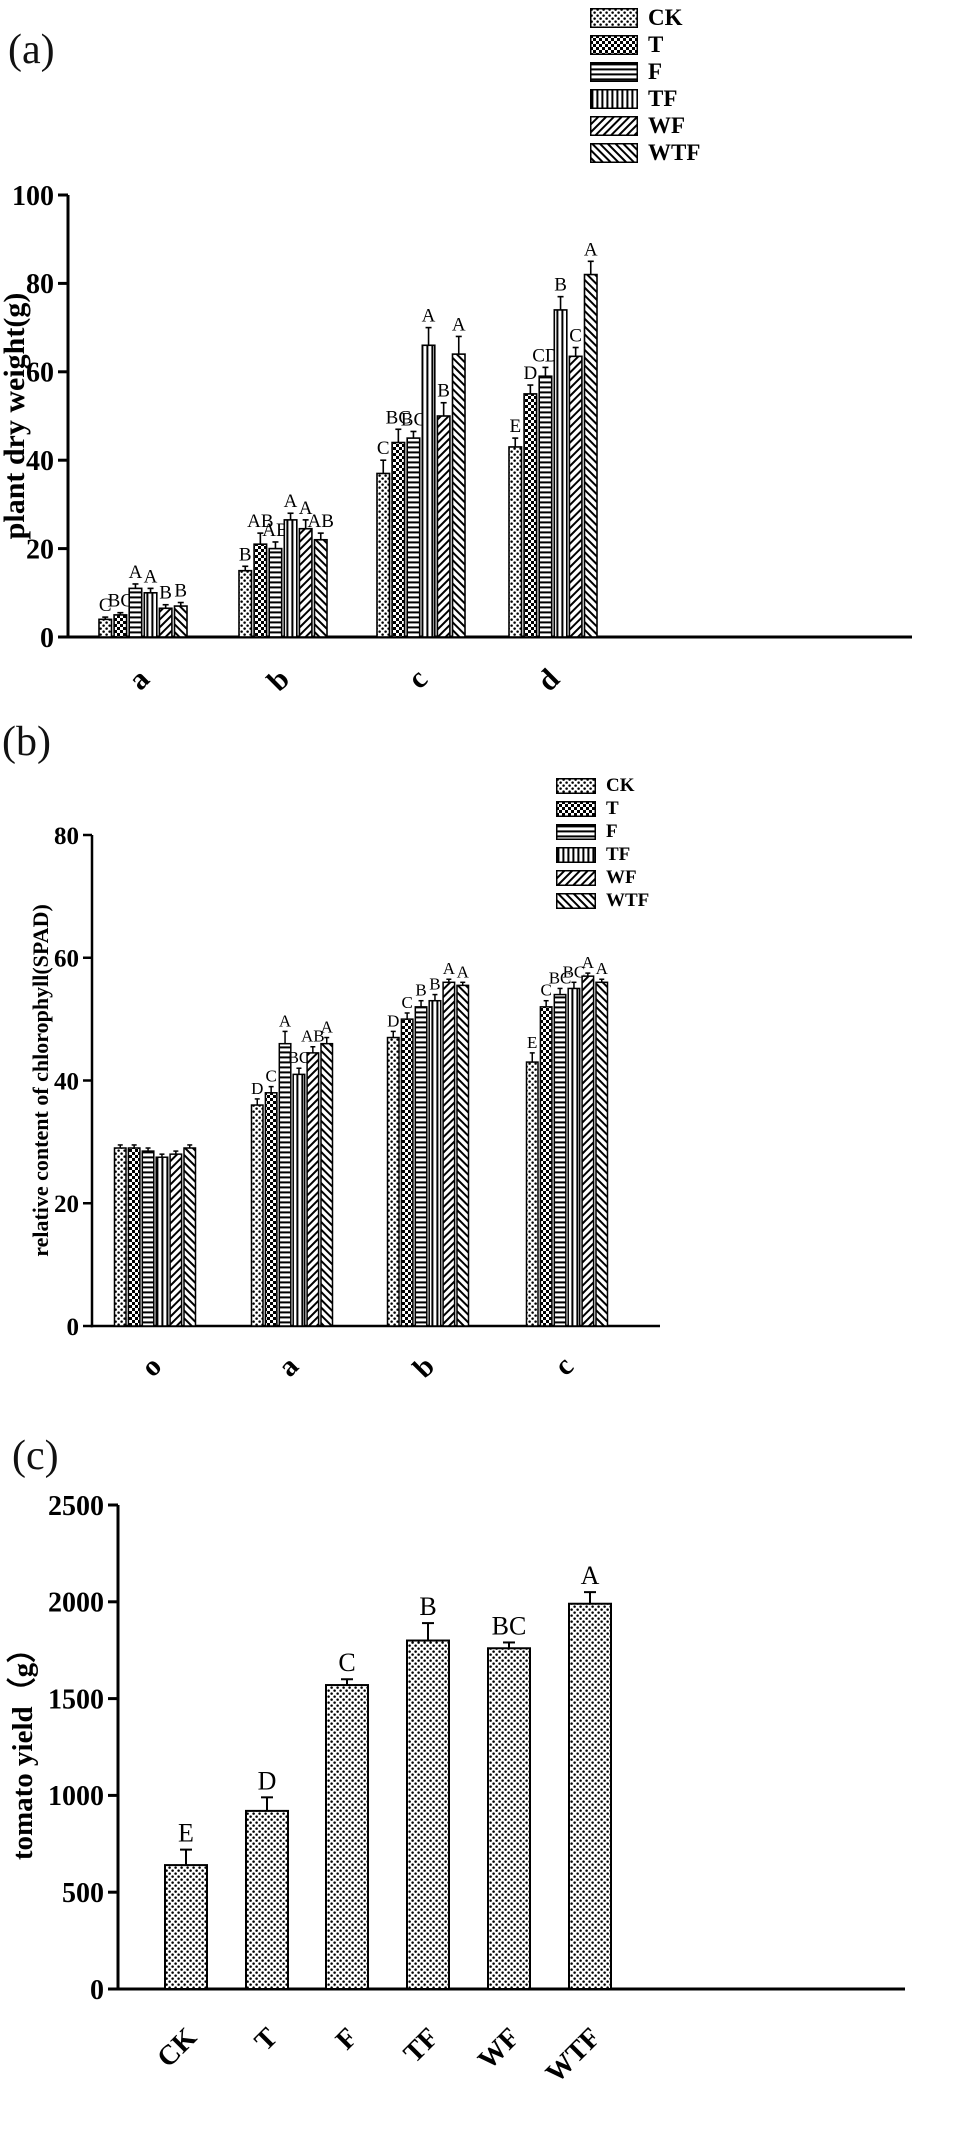  I want to click on bar-WTF-d, so click(590, 455).